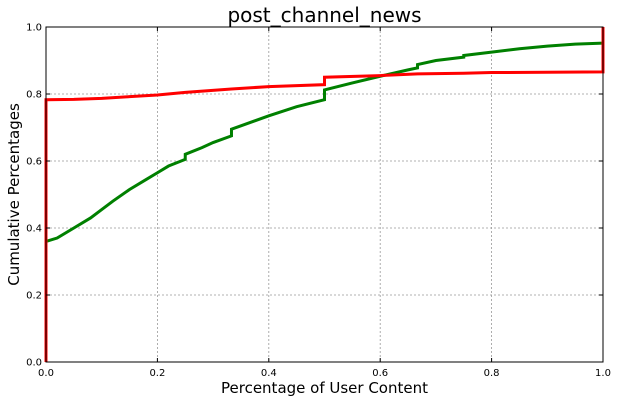 This screenshot has height=403, width=618. I want to click on y-tick-label: 0.2, so click(34, 296).